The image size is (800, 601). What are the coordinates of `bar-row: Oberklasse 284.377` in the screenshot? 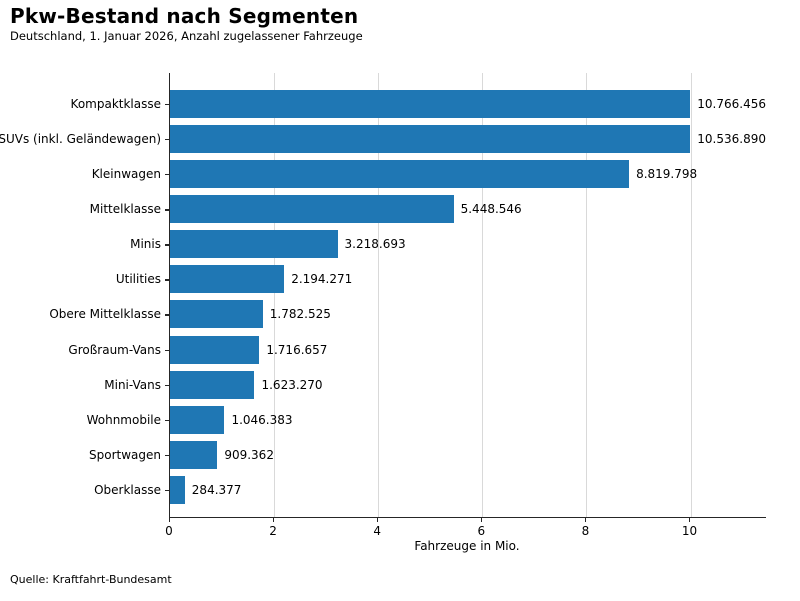 It's located at (430, 489).